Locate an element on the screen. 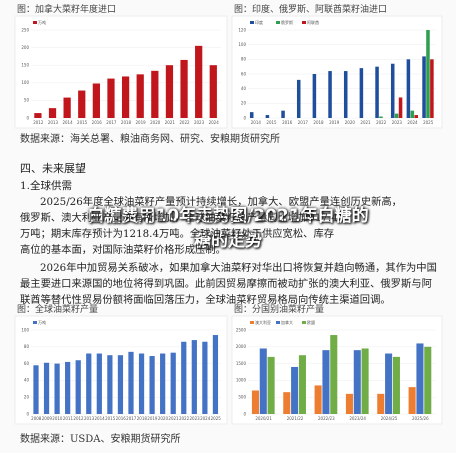 Image resolution: width=456 pixels, height=453 pixels. y-tick-label: 100 is located at coordinates (25, 329).